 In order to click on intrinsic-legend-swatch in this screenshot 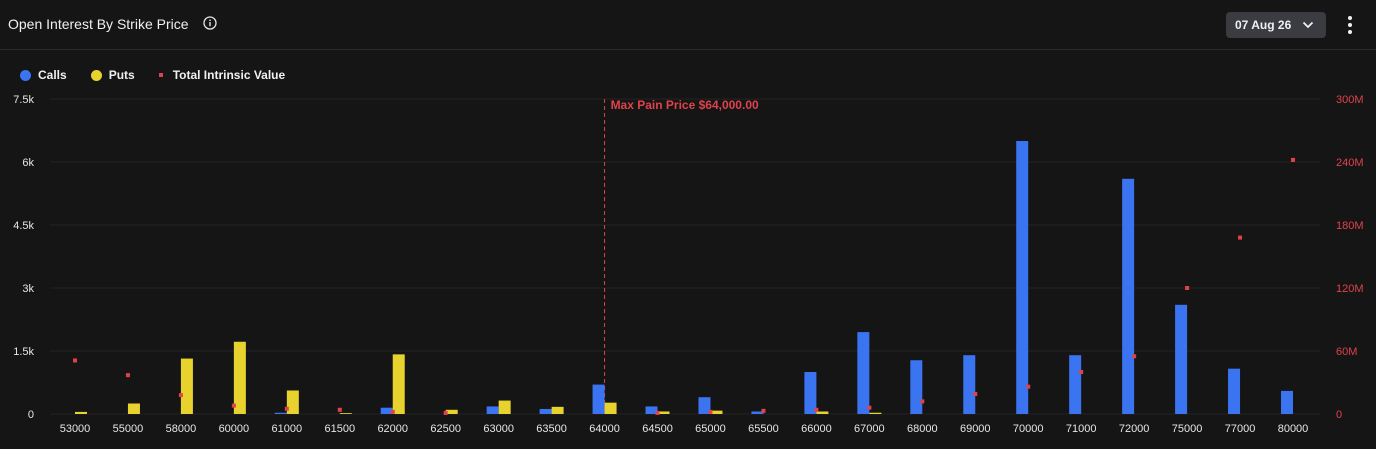, I will do `click(160, 75)`.